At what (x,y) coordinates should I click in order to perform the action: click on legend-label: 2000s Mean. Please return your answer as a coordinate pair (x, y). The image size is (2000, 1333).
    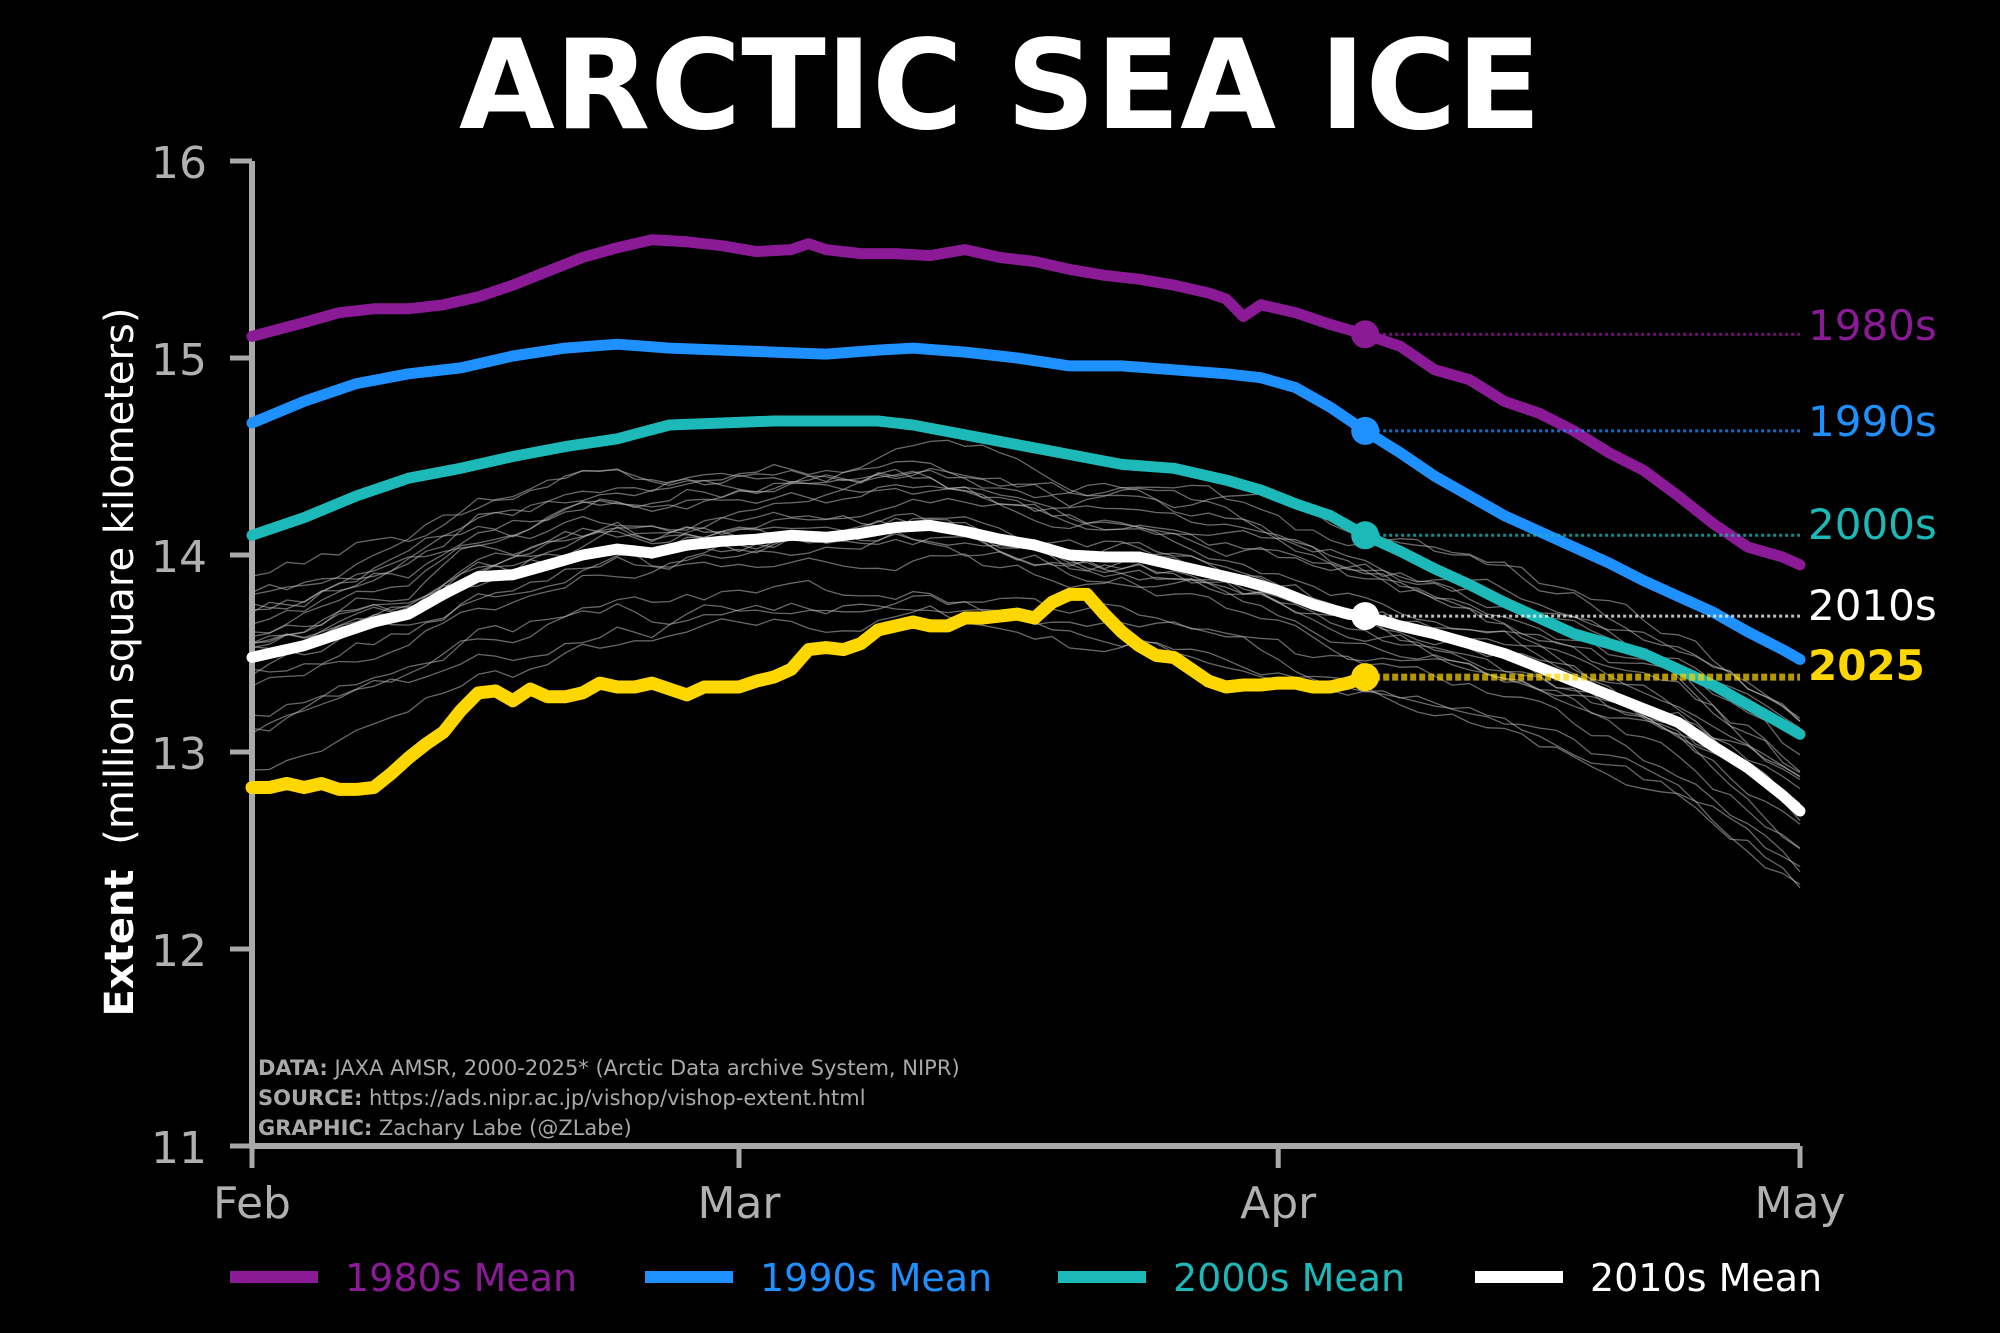
    Looking at the image, I should click on (1289, 1278).